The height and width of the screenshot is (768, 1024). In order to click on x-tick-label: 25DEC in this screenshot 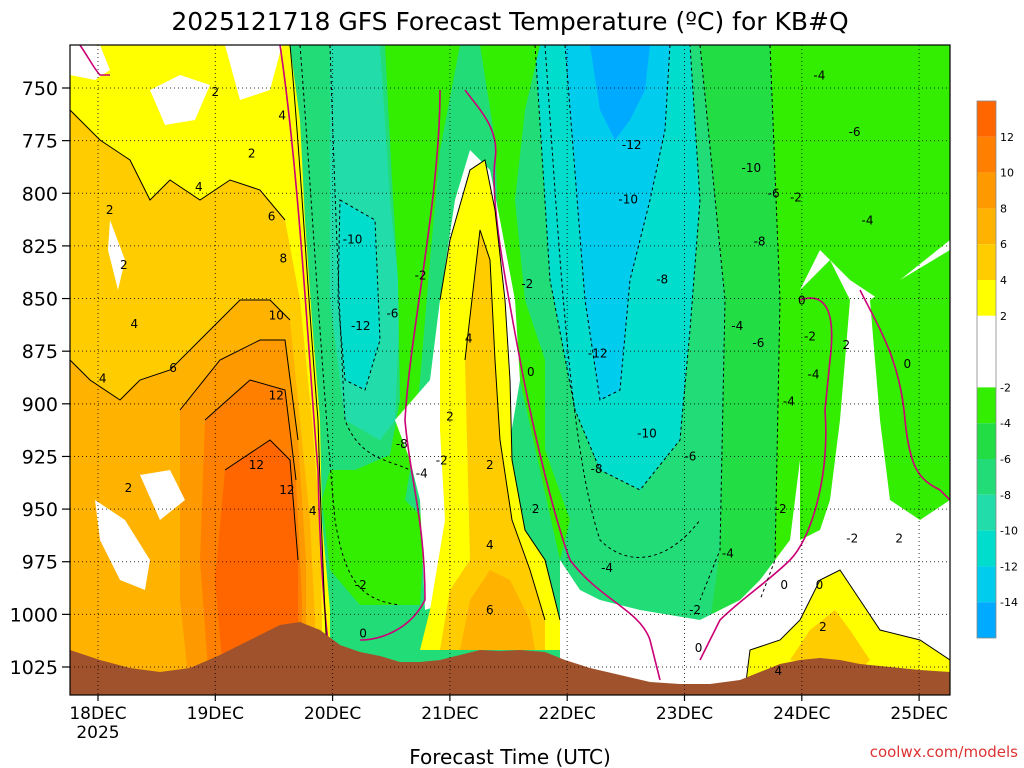, I will do `click(918, 714)`.